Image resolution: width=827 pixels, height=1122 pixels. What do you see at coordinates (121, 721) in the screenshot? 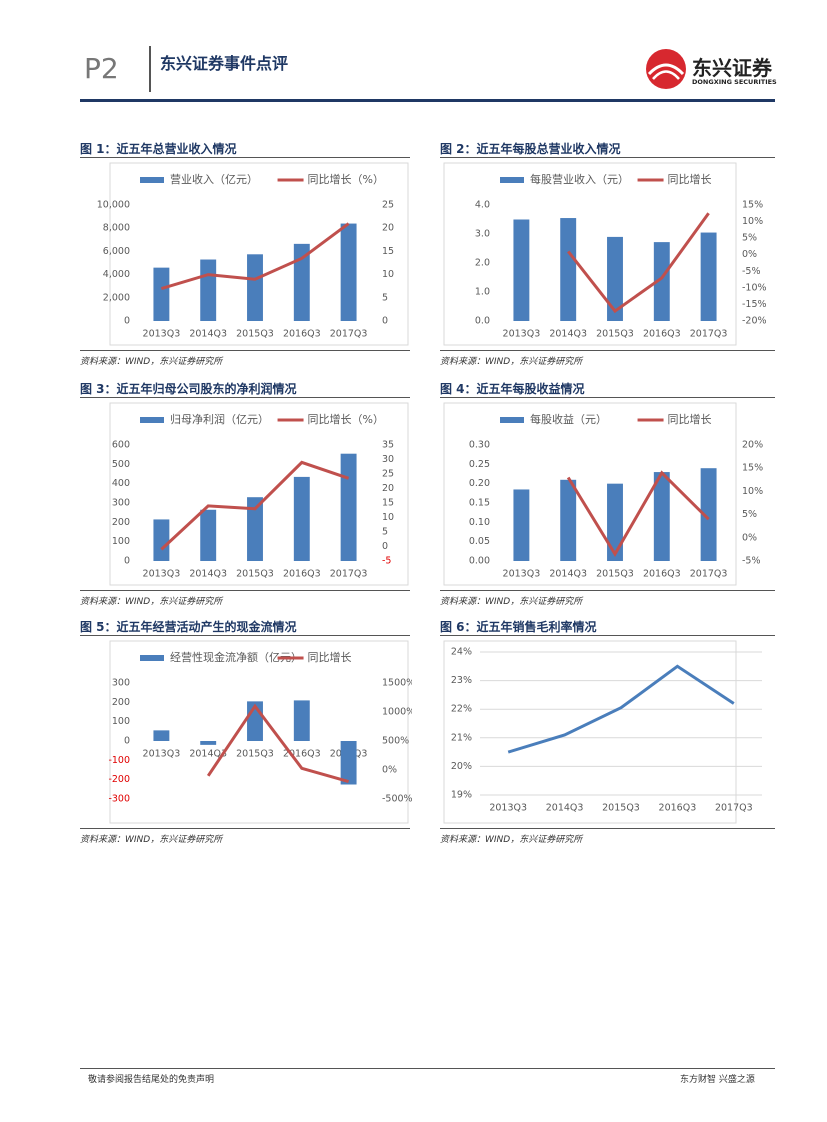
I see `y-tick-label: 100` at bounding box center [121, 721].